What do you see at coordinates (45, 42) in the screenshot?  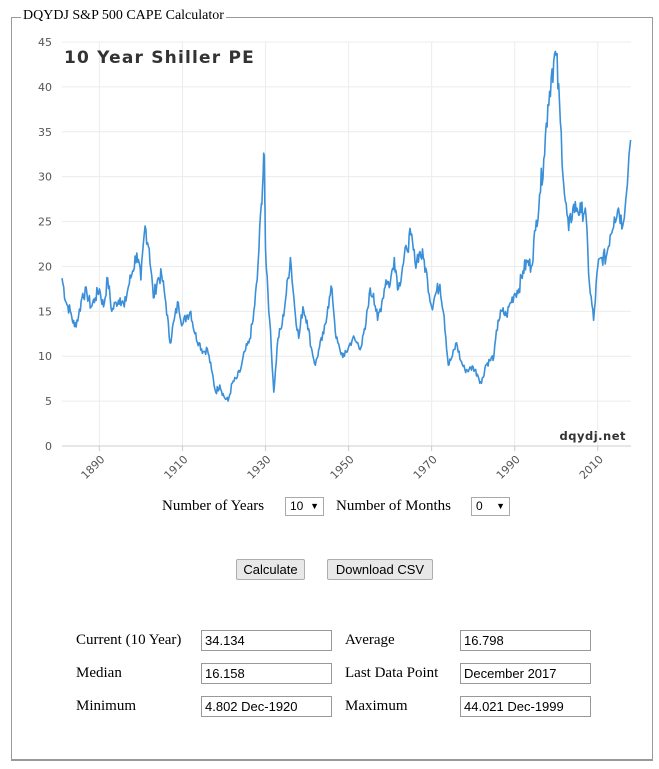 I see `y-tick-label: 45` at bounding box center [45, 42].